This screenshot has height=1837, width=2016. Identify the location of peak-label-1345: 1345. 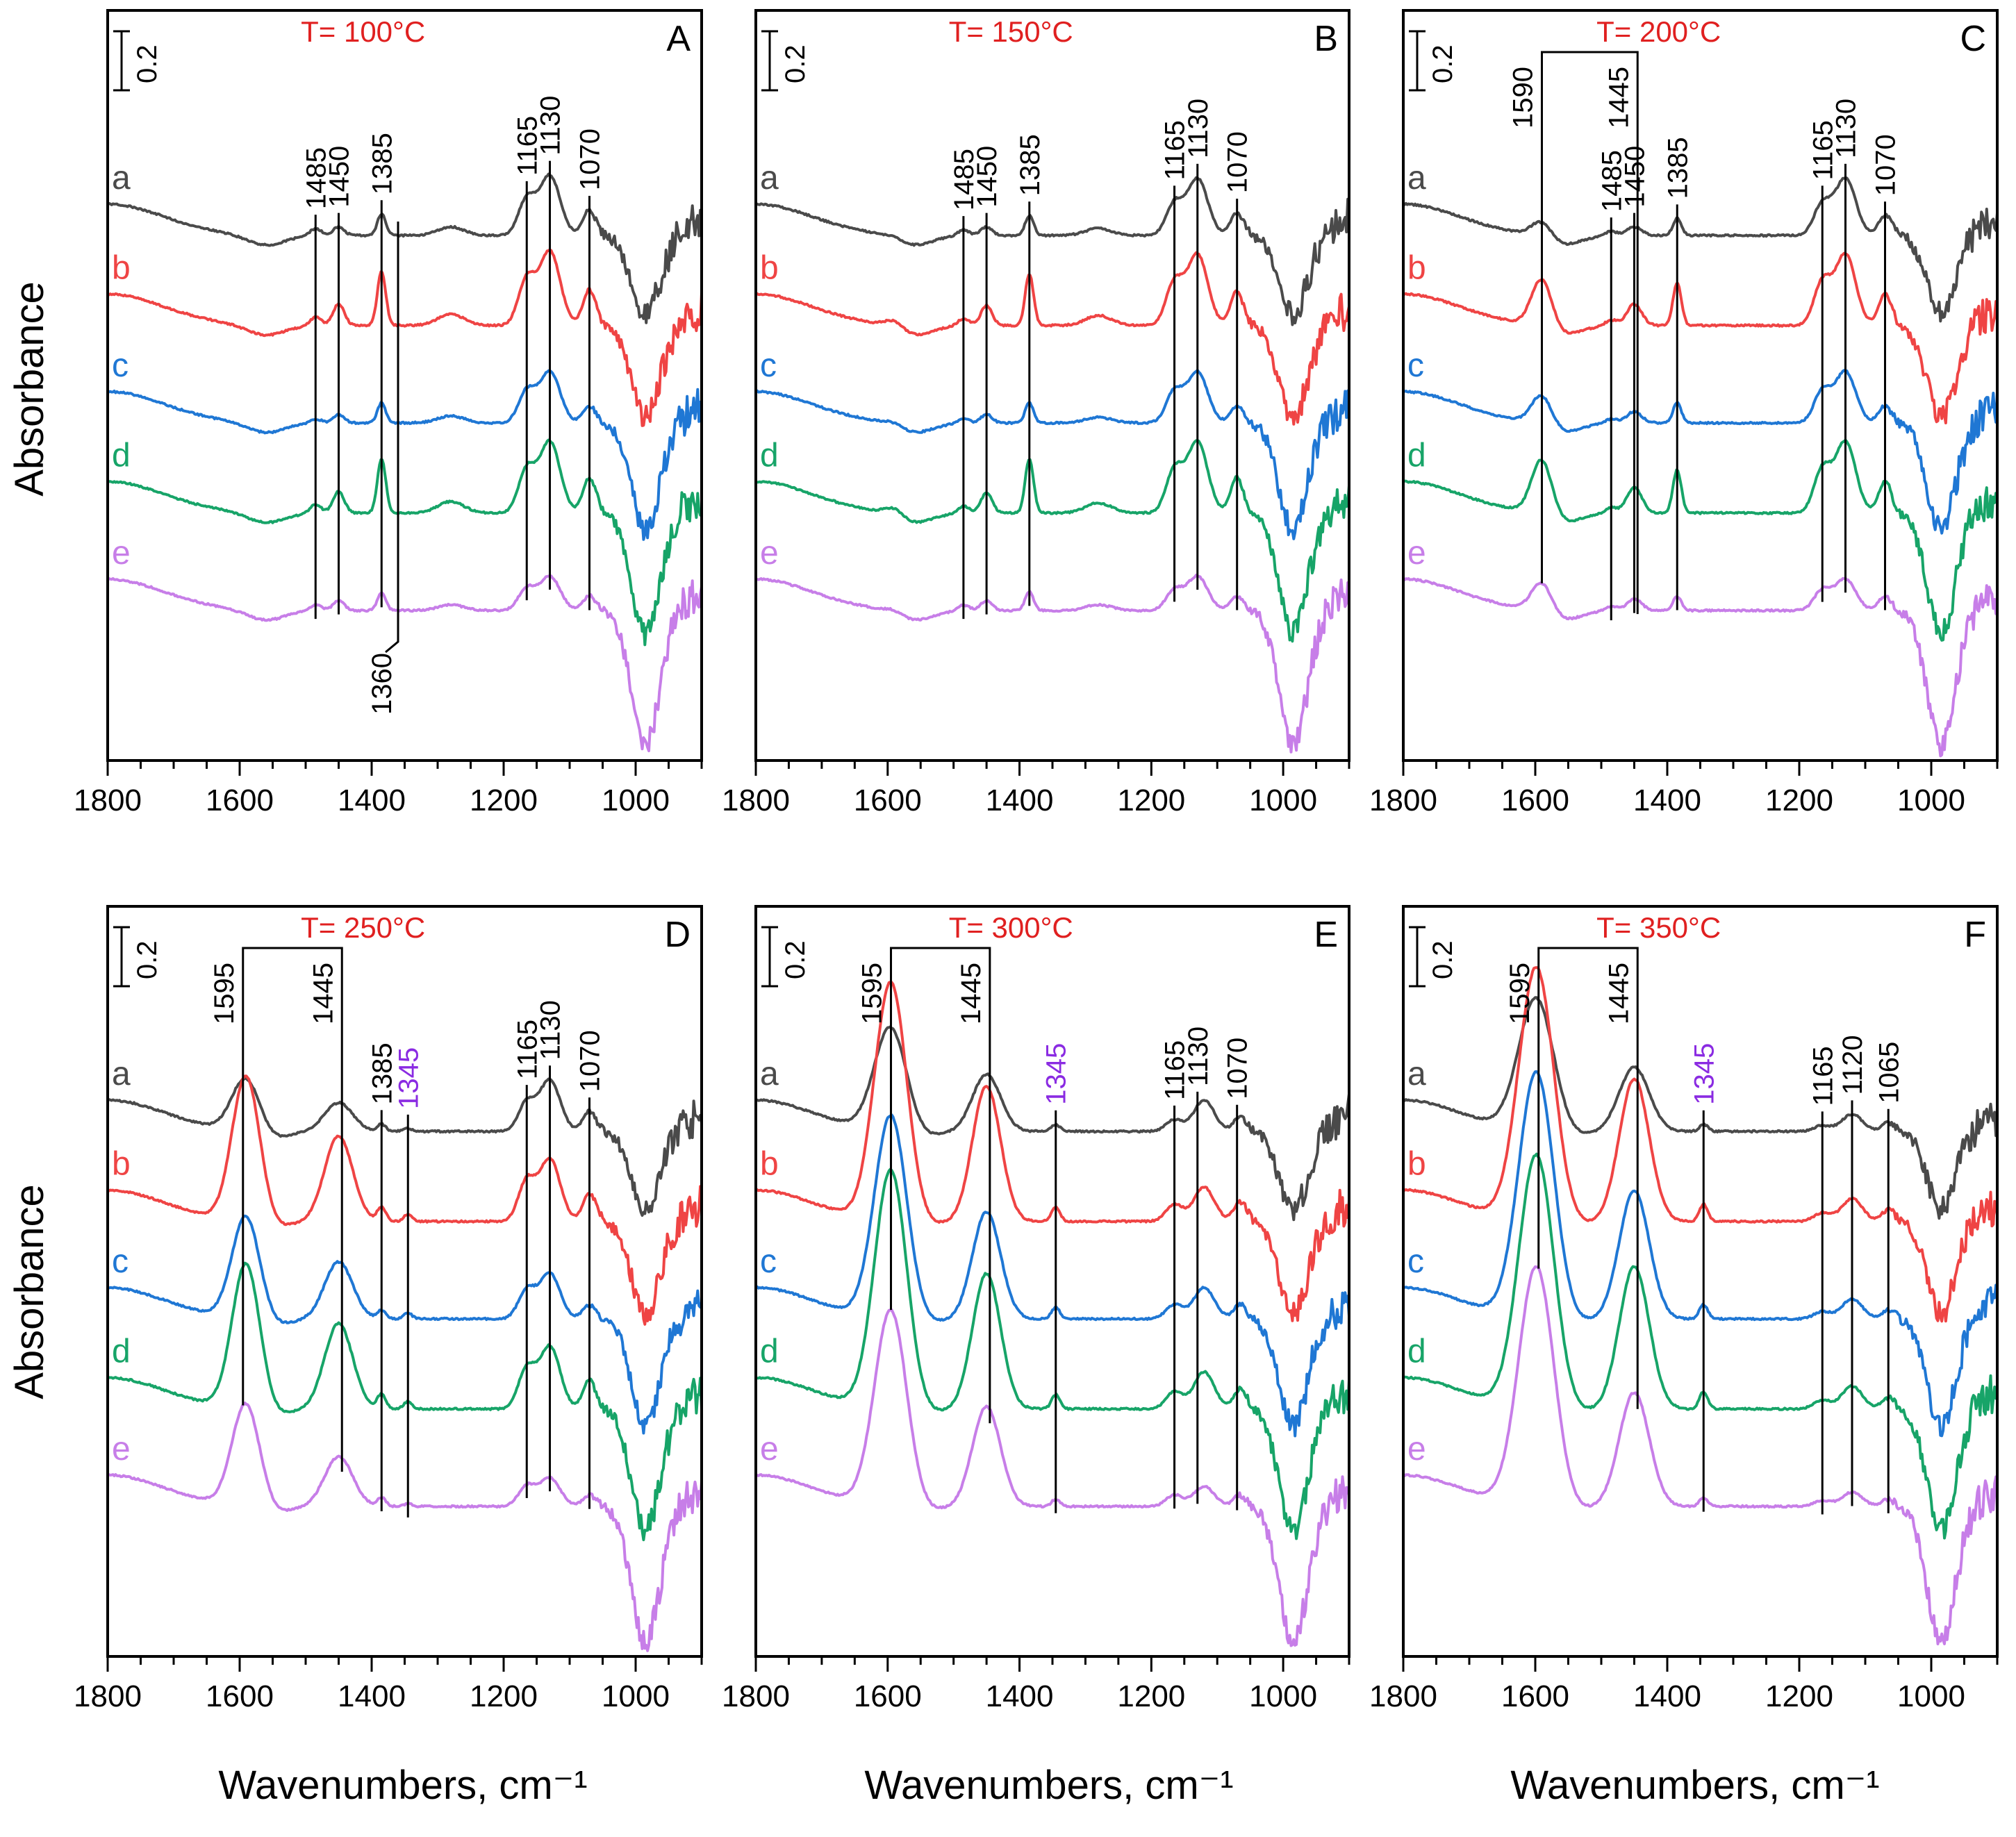
(1704, 1074).